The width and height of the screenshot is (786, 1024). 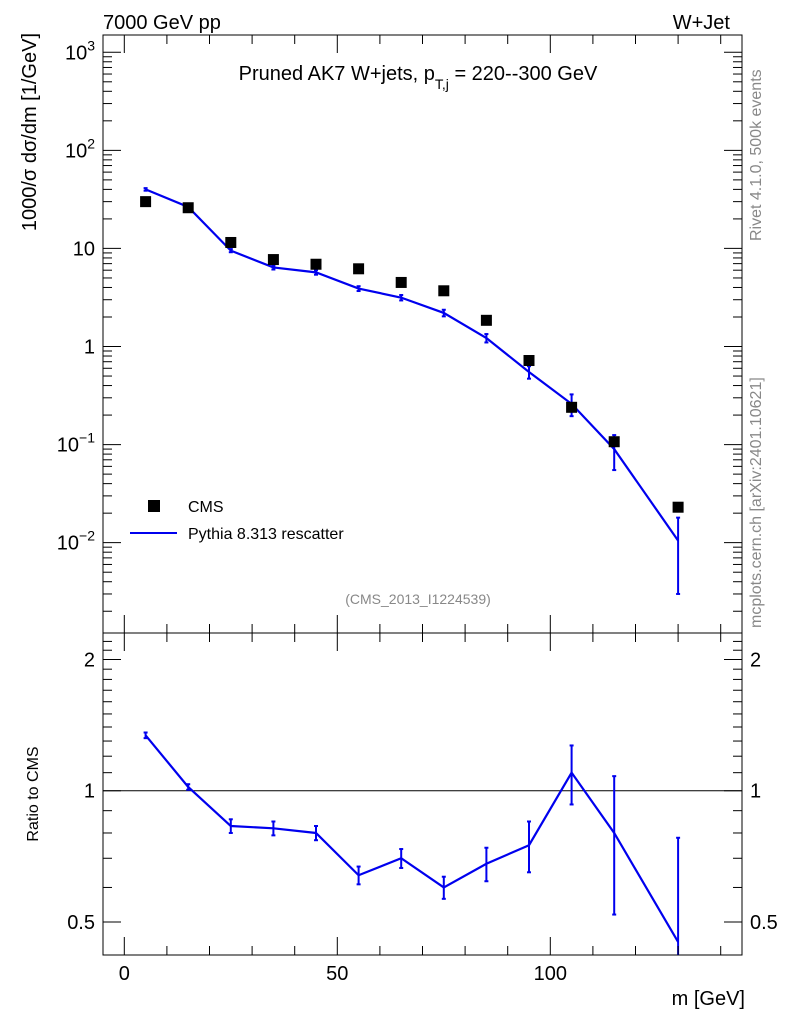 I want to click on x-tick-label: 100, so click(x=550, y=974).